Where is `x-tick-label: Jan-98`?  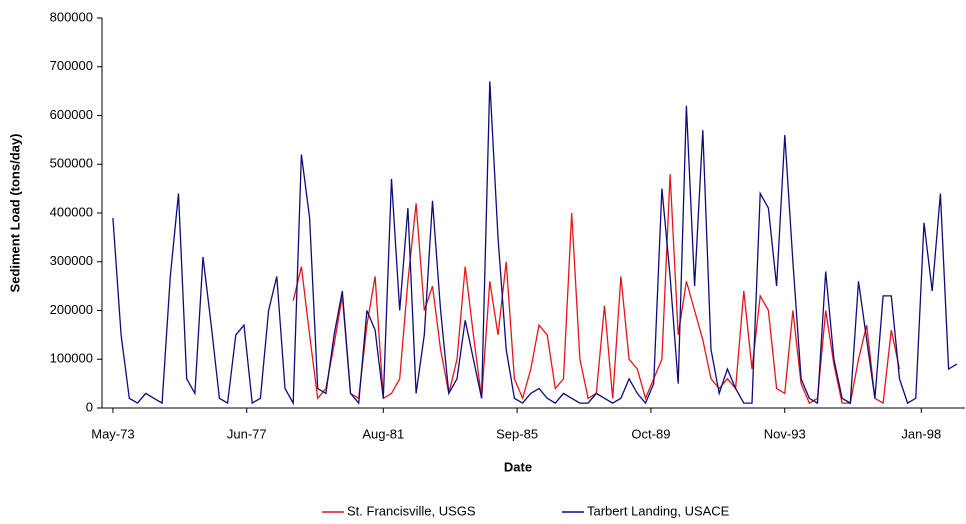 x-tick-label: Jan-98 is located at coordinates (921, 433).